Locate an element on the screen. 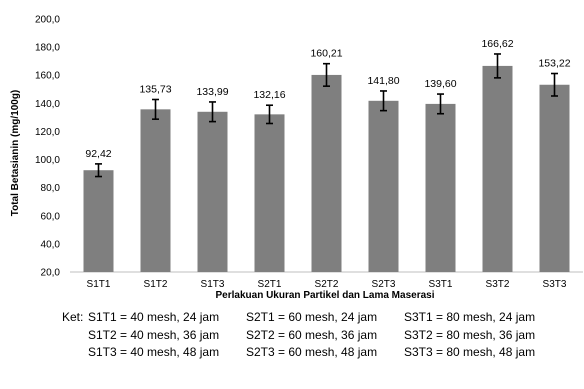  x-tick-label: S1T1 is located at coordinates (99, 284).